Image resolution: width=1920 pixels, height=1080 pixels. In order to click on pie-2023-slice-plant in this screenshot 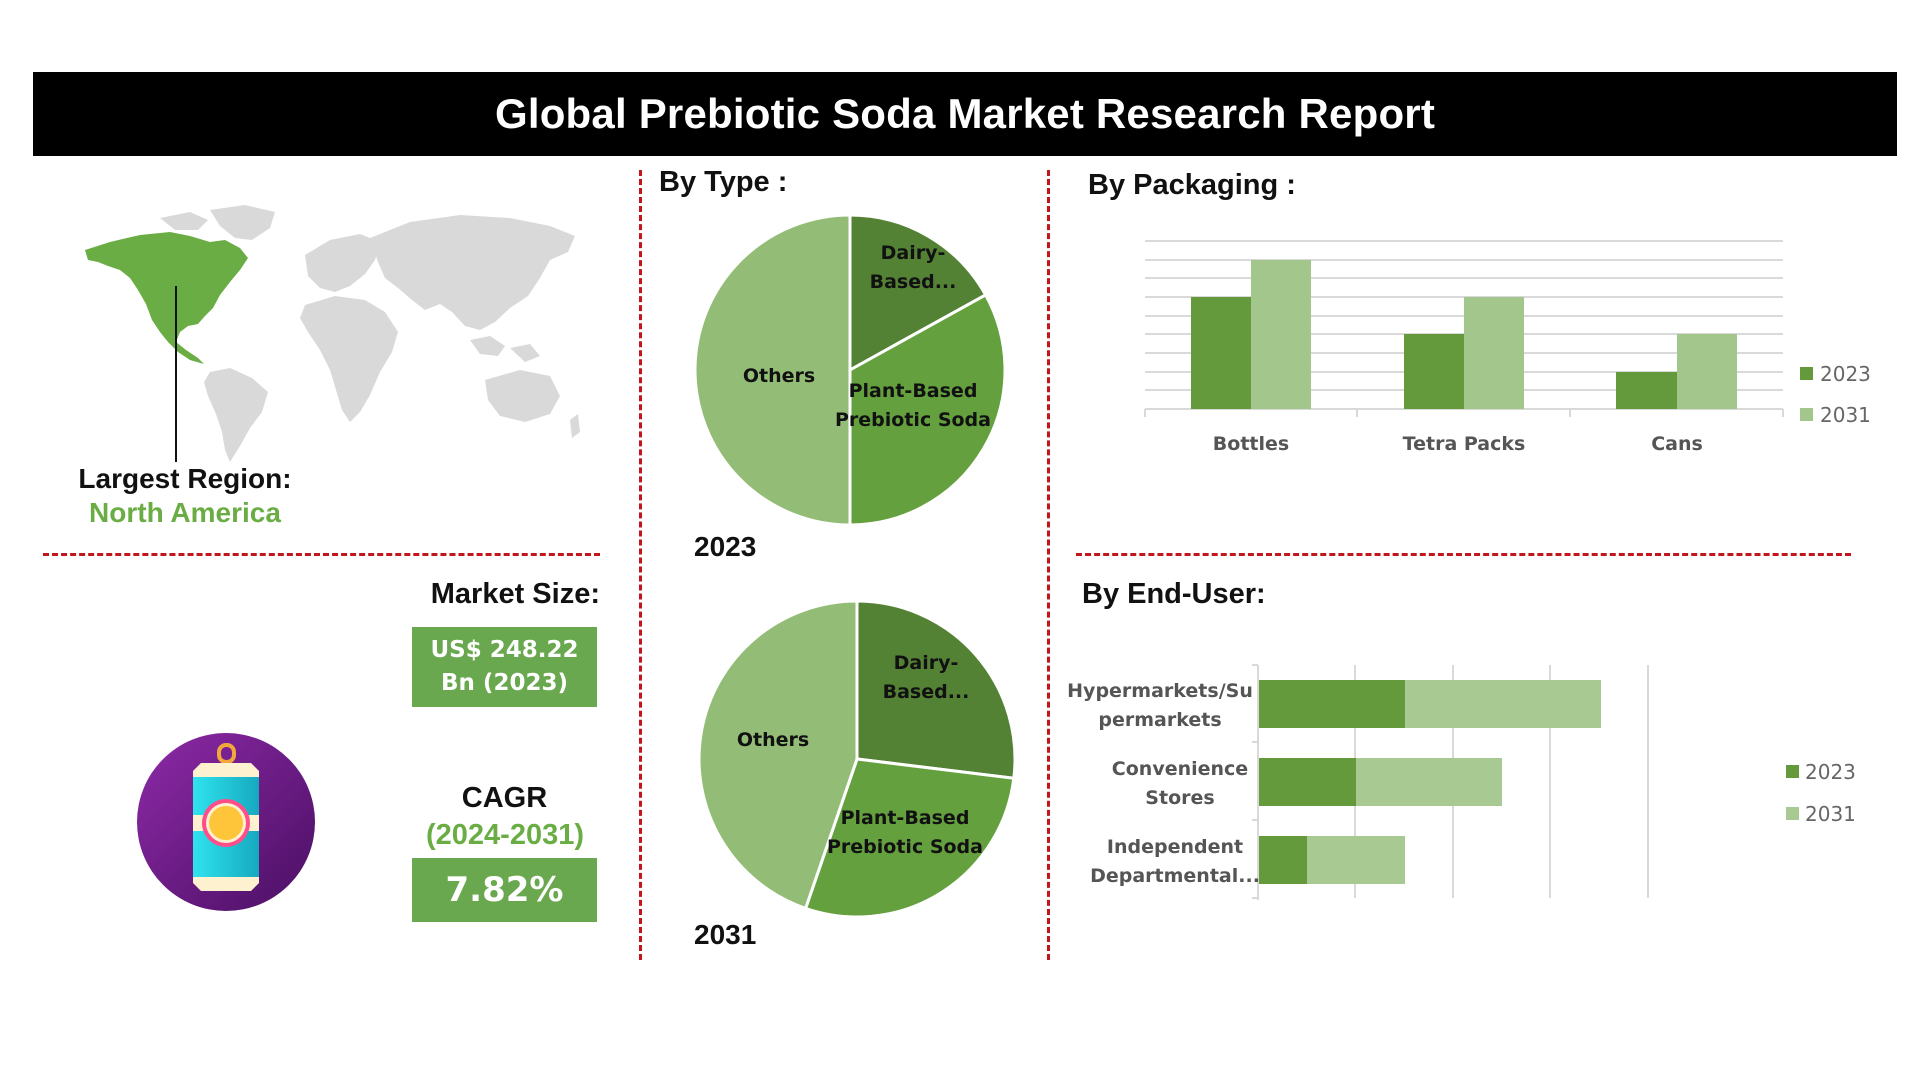, I will do `click(927, 409)`.